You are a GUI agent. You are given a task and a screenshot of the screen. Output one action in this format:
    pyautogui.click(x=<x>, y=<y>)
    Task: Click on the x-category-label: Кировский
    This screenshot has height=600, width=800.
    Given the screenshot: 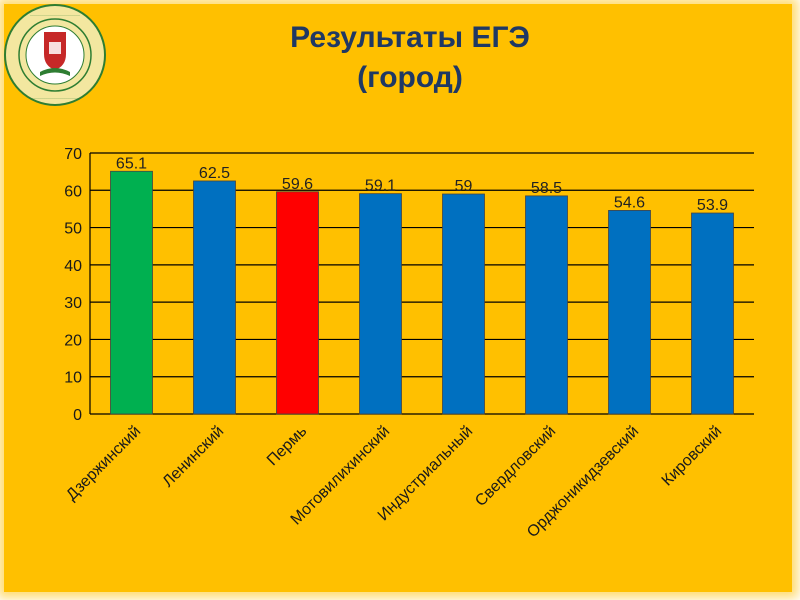 What is the action you would take?
    pyautogui.click(x=692, y=456)
    